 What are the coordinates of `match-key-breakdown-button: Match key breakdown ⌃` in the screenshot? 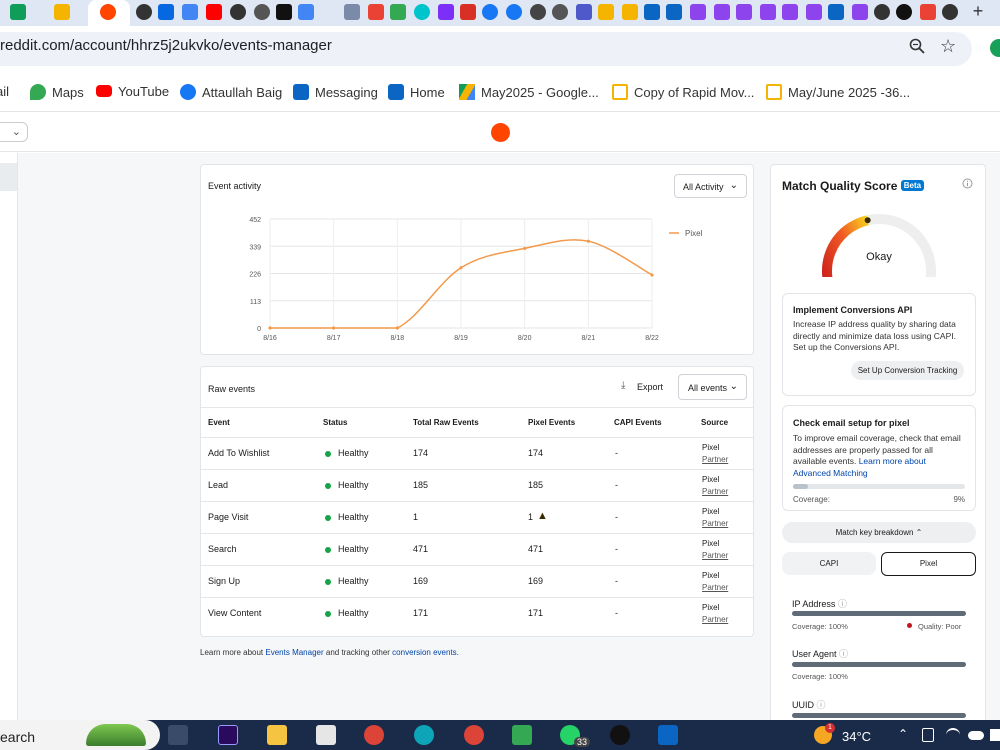 It's located at (879, 532).